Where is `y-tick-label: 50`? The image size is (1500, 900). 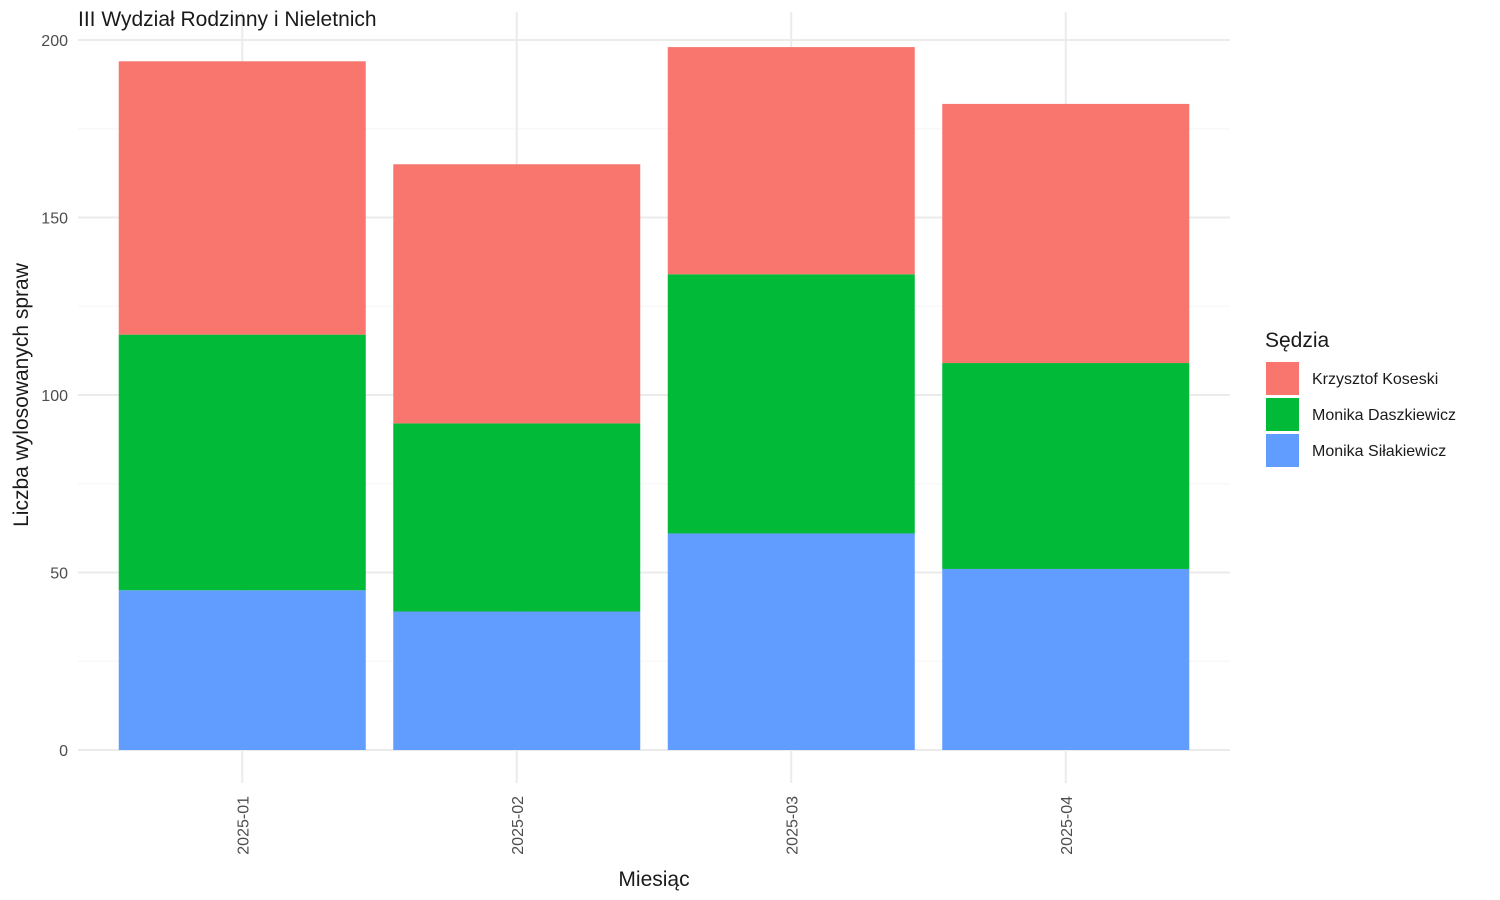 y-tick-label: 50 is located at coordinates (59, 574).